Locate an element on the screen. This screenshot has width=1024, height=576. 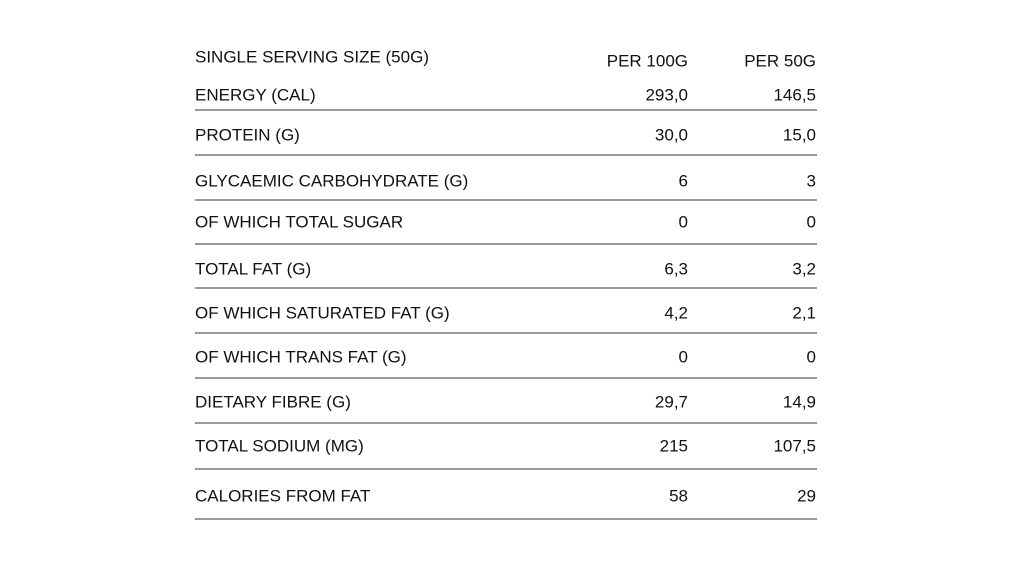
row-value: 30,0 is located at coordinates (671, 134).